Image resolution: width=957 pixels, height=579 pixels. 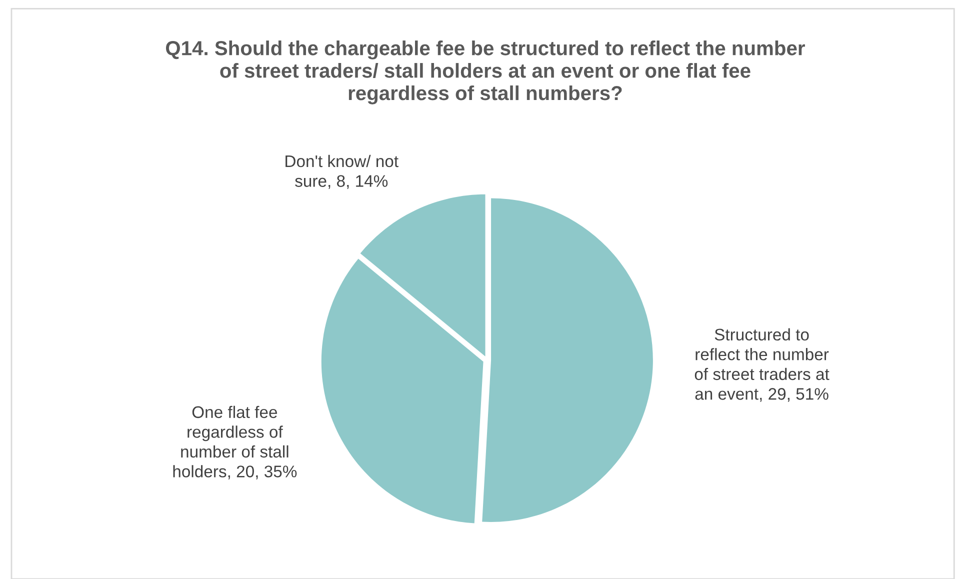 I want to click on chart-title: Q14. Should the chargeable fee be structured to reflect the number of street traders/ stall holders at an event or one flat fee regardless of stall numbers?, so click(x=485, y=72).